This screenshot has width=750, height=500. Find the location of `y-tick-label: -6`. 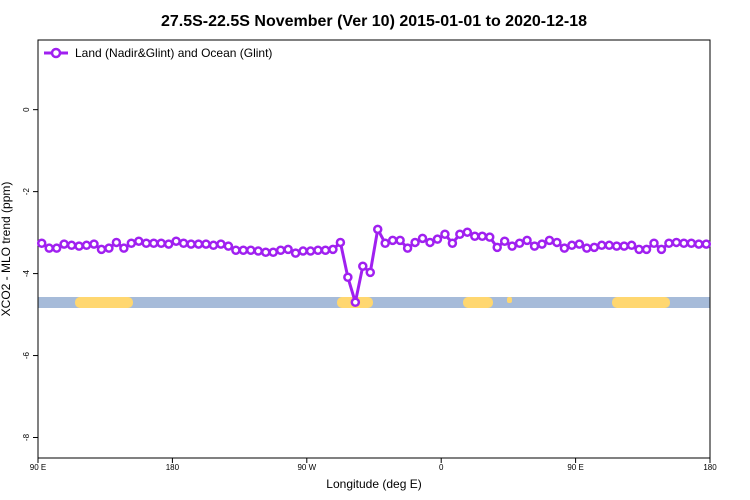

y-tick-label: -6 is located at coordinates (26, 355).